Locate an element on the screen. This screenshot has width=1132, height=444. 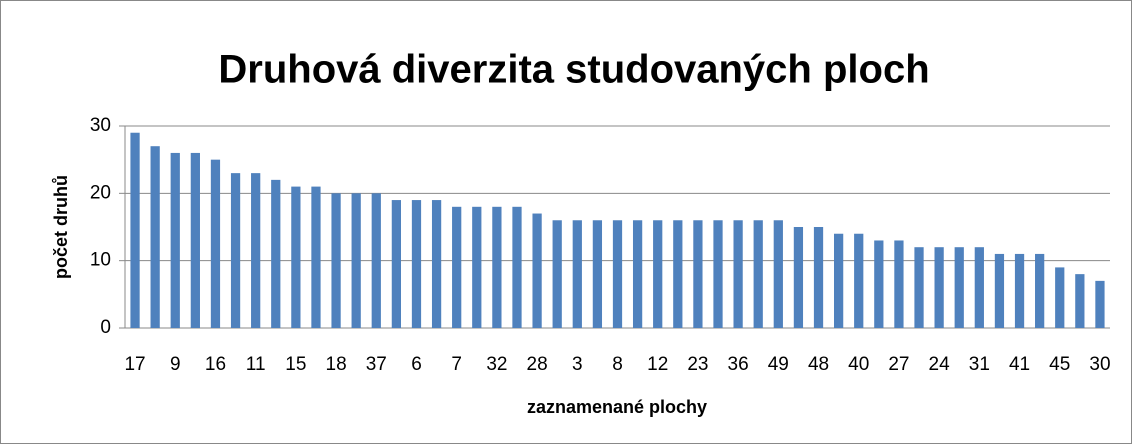
x-tick-label: 41 is located at coordinates (1019, 364).